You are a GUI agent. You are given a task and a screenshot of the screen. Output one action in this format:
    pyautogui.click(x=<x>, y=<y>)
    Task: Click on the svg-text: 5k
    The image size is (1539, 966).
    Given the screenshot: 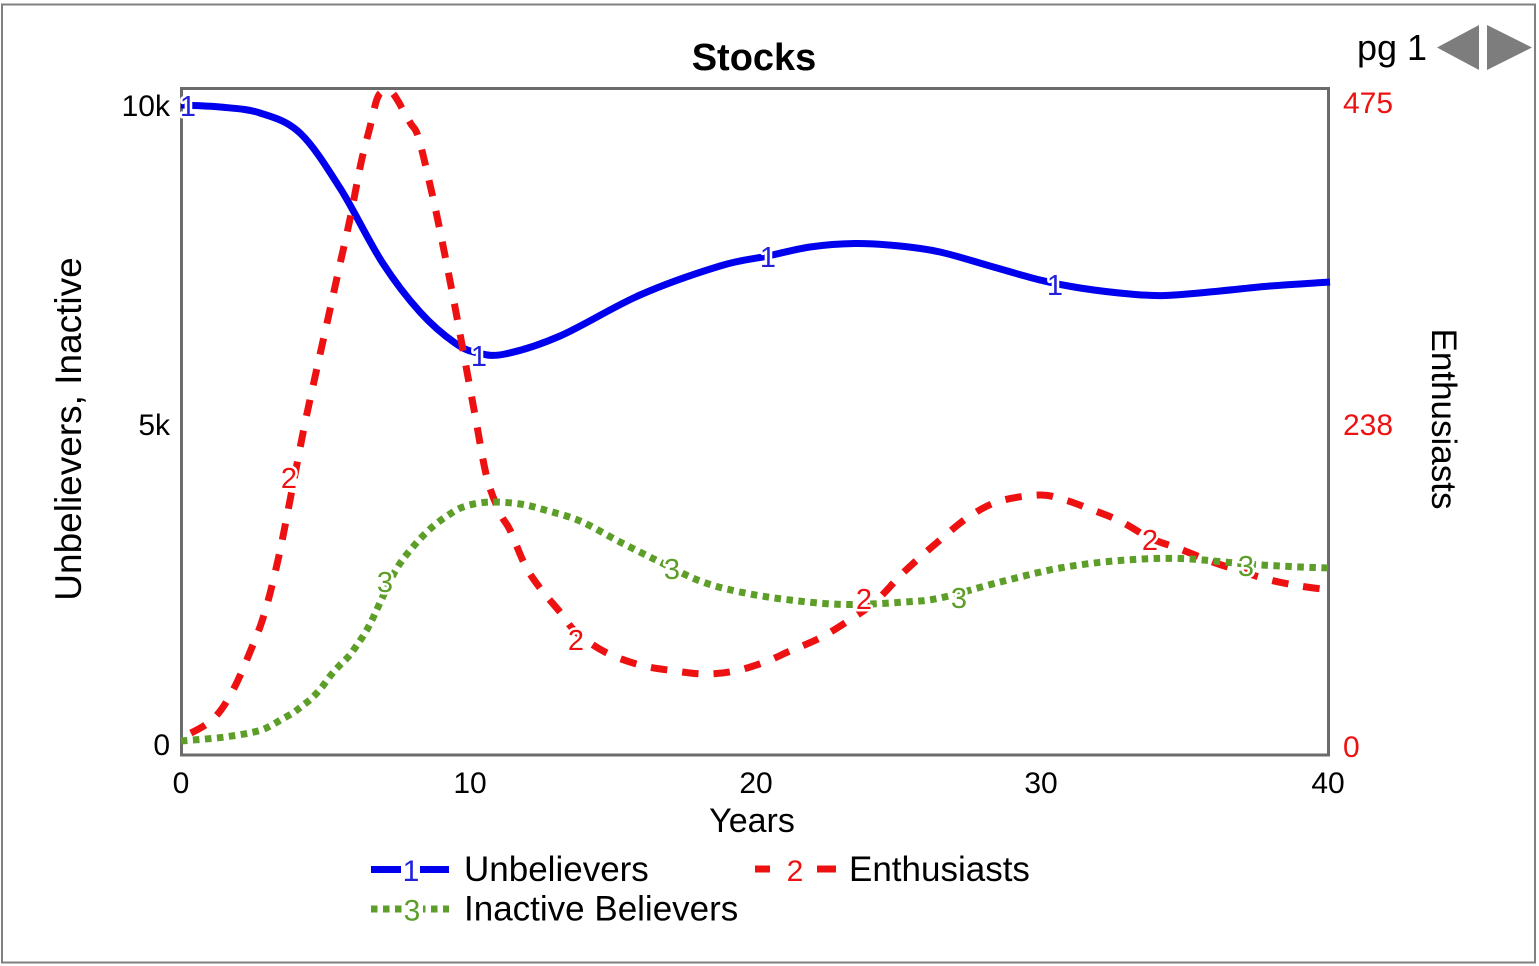 What is the action you would take?
    pyautogui.click(x=154, y=425)
    